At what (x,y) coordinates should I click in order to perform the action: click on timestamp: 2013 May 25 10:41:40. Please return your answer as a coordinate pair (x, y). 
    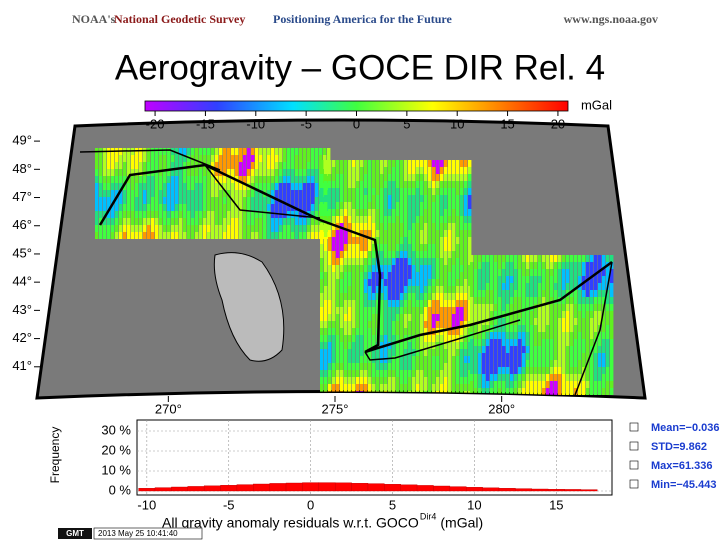
    Looking at the image, I should click on (138, 533).